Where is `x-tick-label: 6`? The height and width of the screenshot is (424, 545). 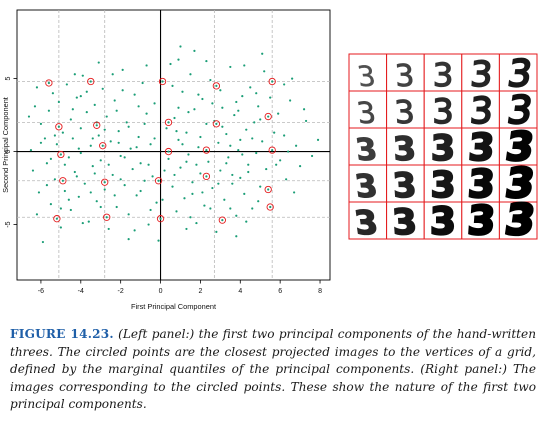
x-tick-label: 6 is located at coordinates (280, 291).